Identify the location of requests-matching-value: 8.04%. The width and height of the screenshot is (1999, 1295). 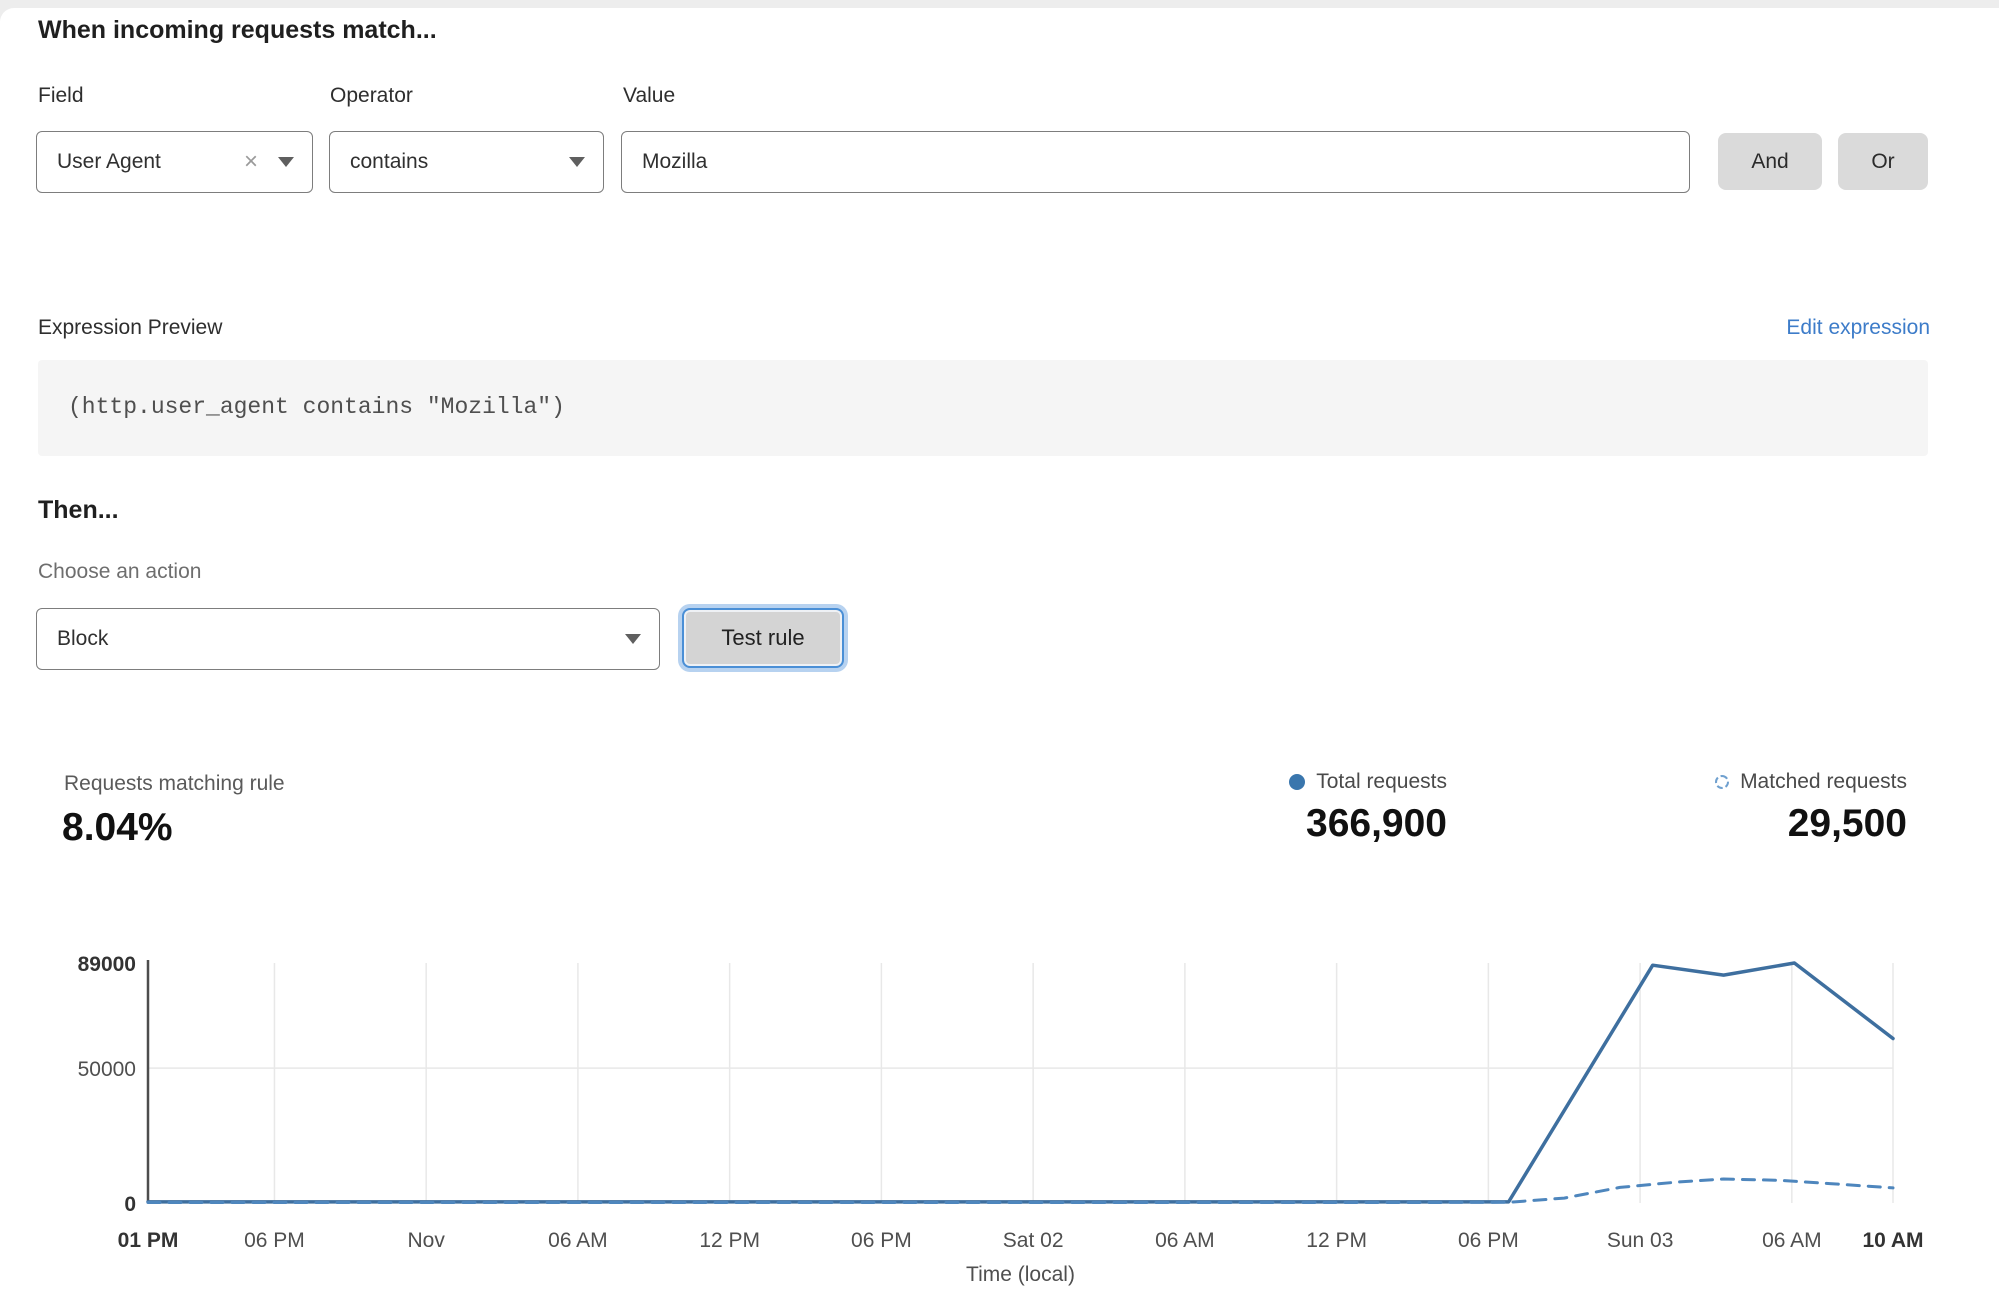
(117, 827).